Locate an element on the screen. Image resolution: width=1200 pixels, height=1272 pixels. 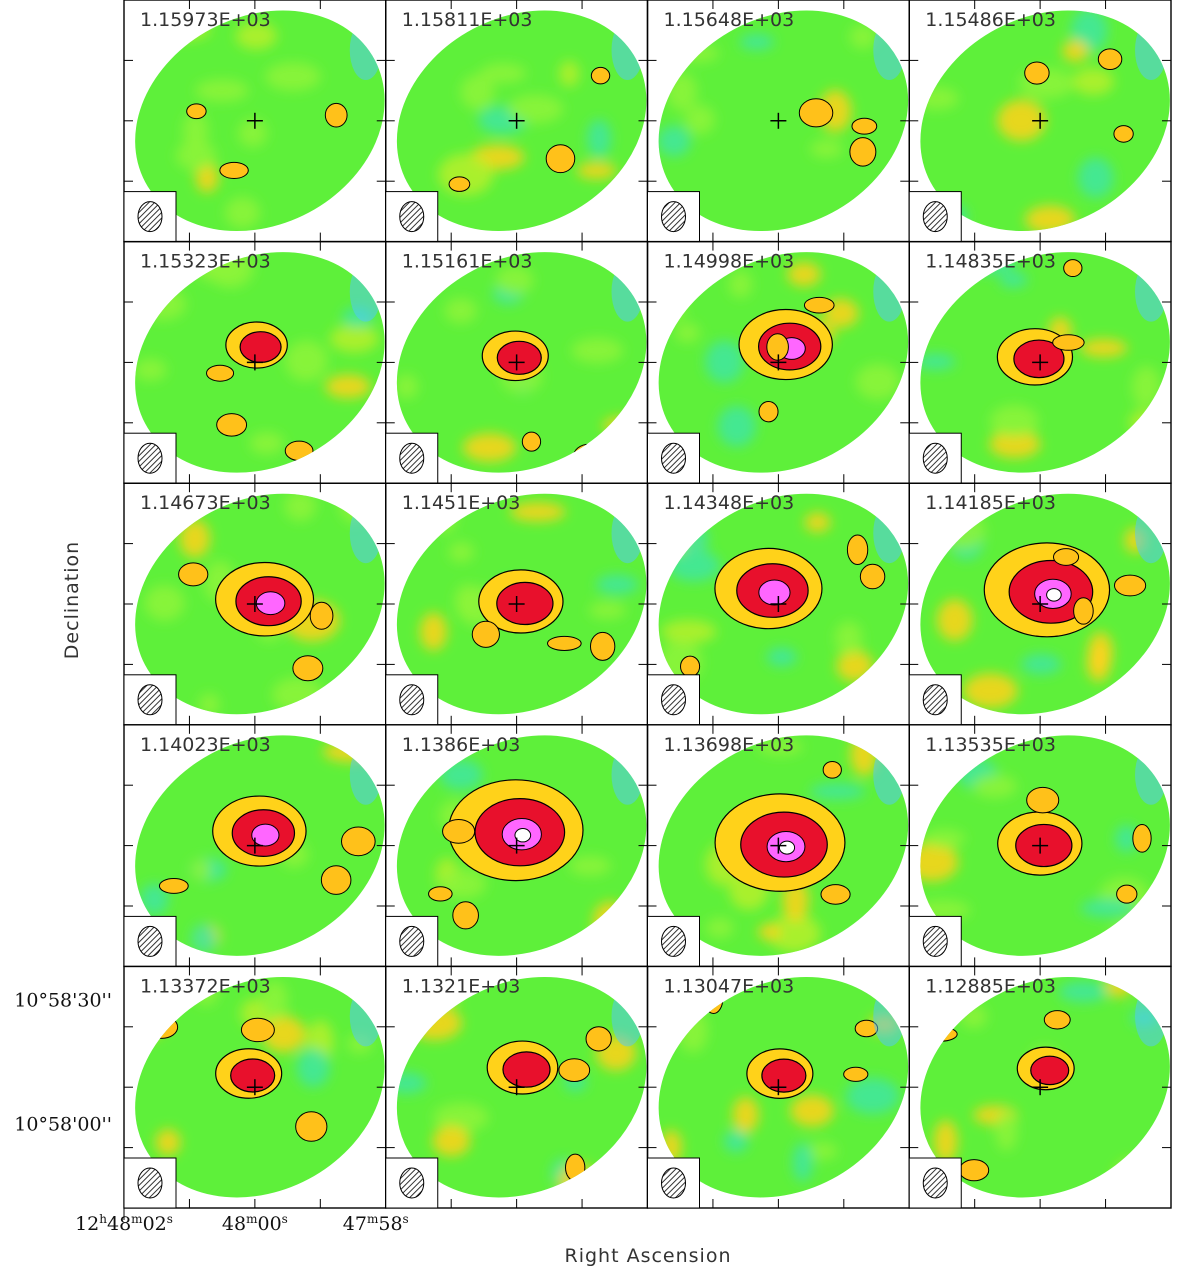
x-axis-label: Right Ascension is located at coordinates (648, 1256).